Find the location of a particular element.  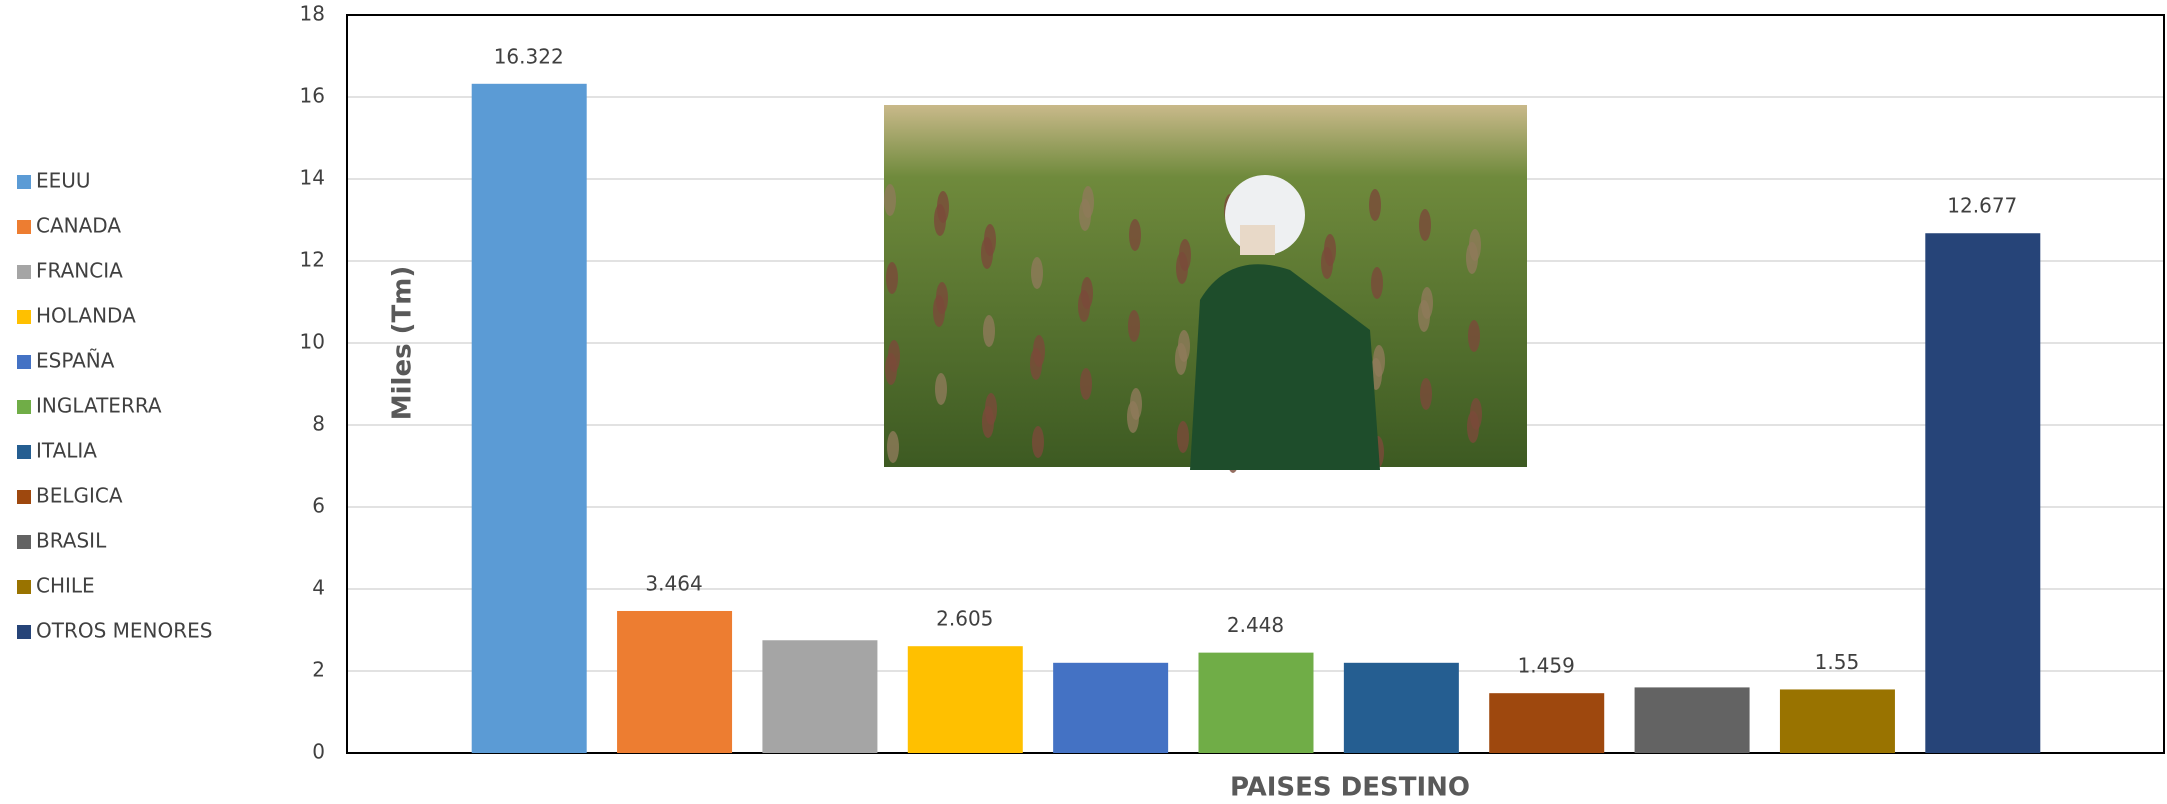

y-tick-label: 16 is located at coordinates (312, 96).